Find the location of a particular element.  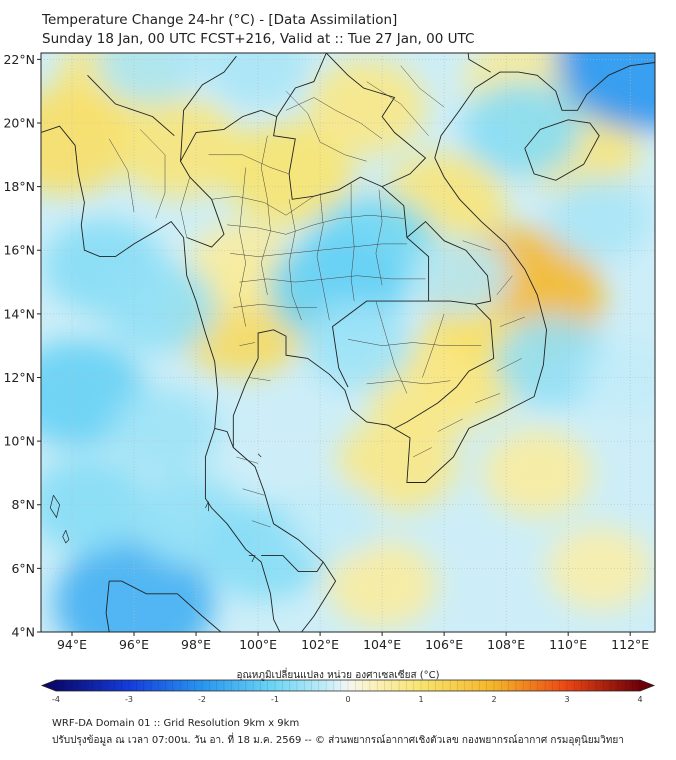

lon-label: 102°E is located at coordinates (320, 644).